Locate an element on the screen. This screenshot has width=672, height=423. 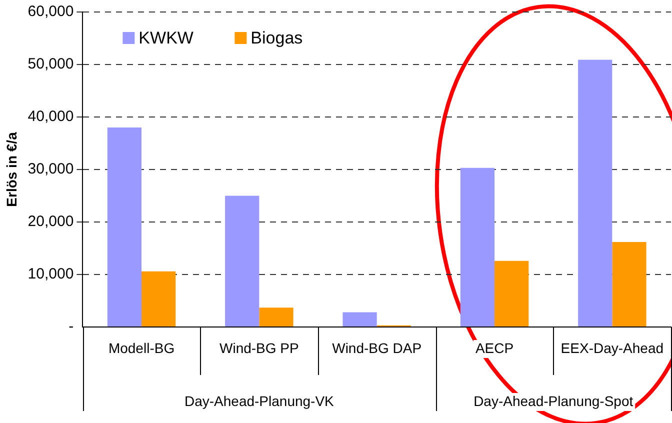
x-tick-label: Modell-BG is located at coordinates (141, 348).